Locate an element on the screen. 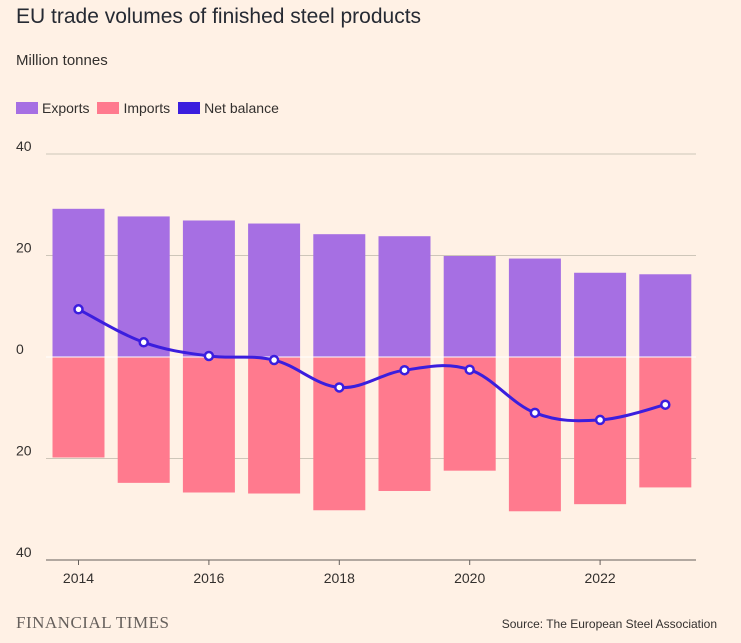 The height and width of the screenshot is (643, 741). x-tick-label: 2020 is located at coordinates (469, 578).